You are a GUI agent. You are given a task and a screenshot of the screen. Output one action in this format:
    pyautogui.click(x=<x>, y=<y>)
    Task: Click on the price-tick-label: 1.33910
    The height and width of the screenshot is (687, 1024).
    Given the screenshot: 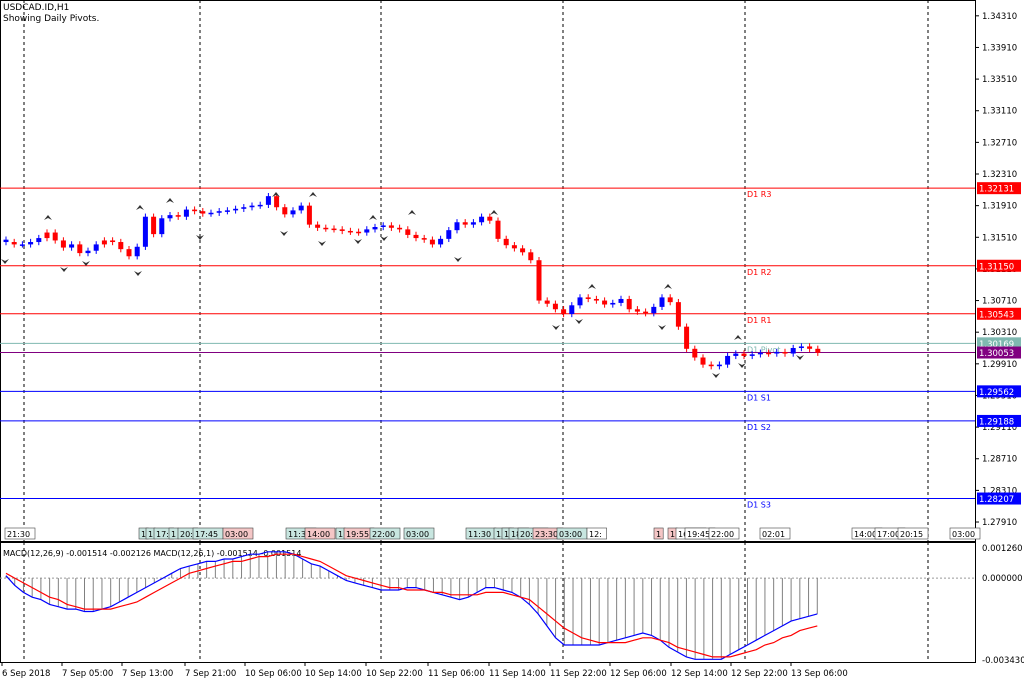 What is the action you would take?
    pyautogui.click(x=999, y=48)
    